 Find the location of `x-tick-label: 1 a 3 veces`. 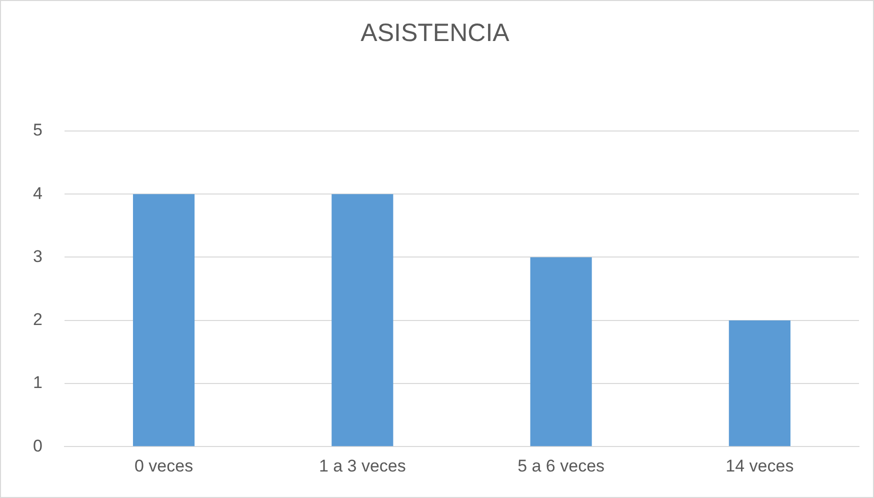

x-tick-label: 1 a 3 veces is located at coordinates (362, 466).